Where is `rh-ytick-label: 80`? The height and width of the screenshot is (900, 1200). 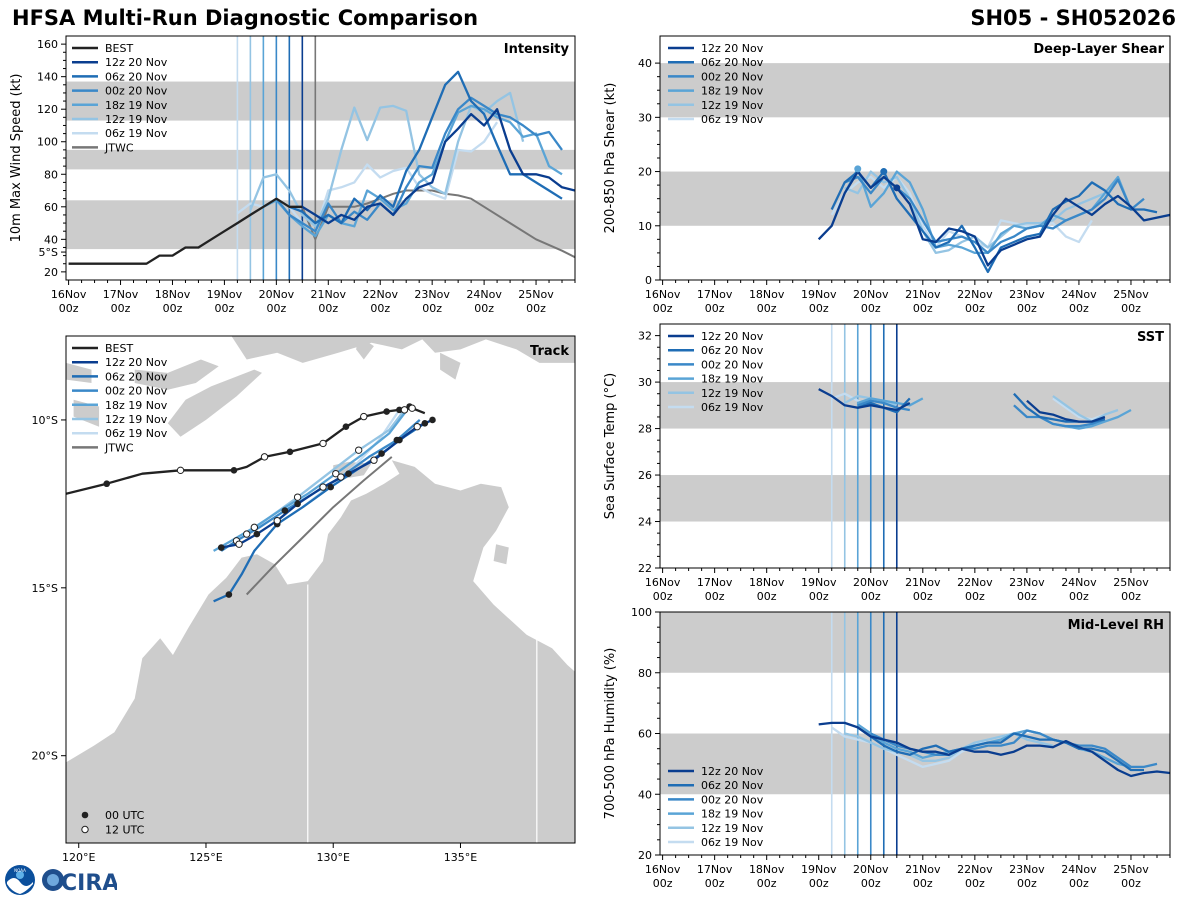
rh-ytick-label: 80 is located at coordinates (645, 673).